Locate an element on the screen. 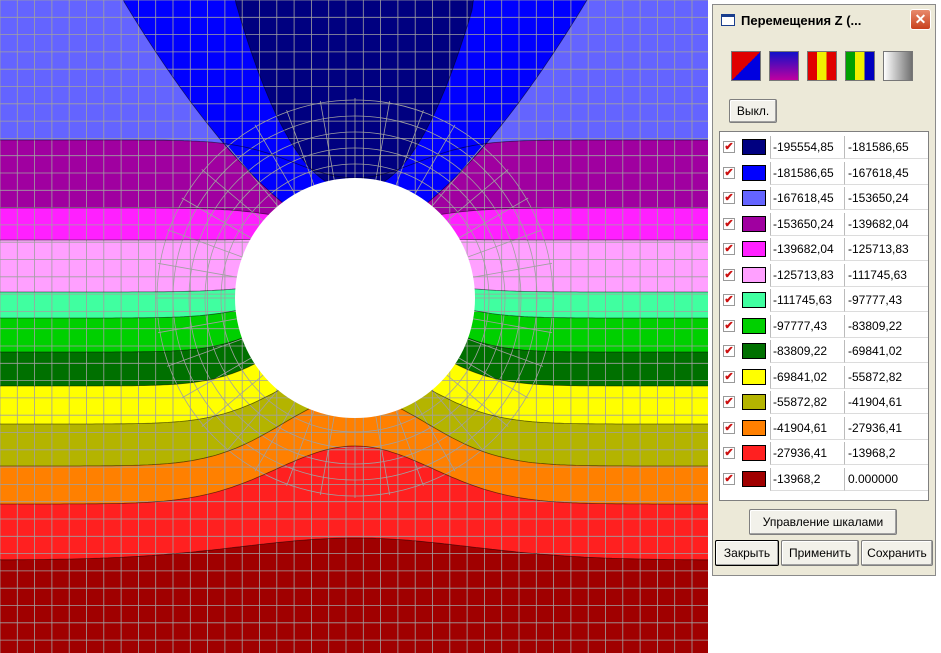 The height and width of the screenshot is (653, 941). scale-row-to-value: -55872,82 is located at coordinates (886, 377).